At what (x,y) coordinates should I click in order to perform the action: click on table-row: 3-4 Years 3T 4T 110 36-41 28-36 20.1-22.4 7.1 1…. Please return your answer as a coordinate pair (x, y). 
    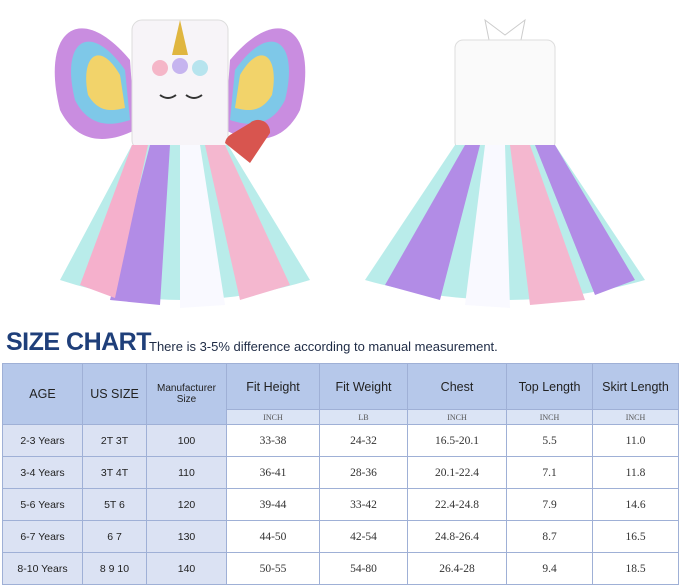
    Looking at the image, I should click on (340, 472).